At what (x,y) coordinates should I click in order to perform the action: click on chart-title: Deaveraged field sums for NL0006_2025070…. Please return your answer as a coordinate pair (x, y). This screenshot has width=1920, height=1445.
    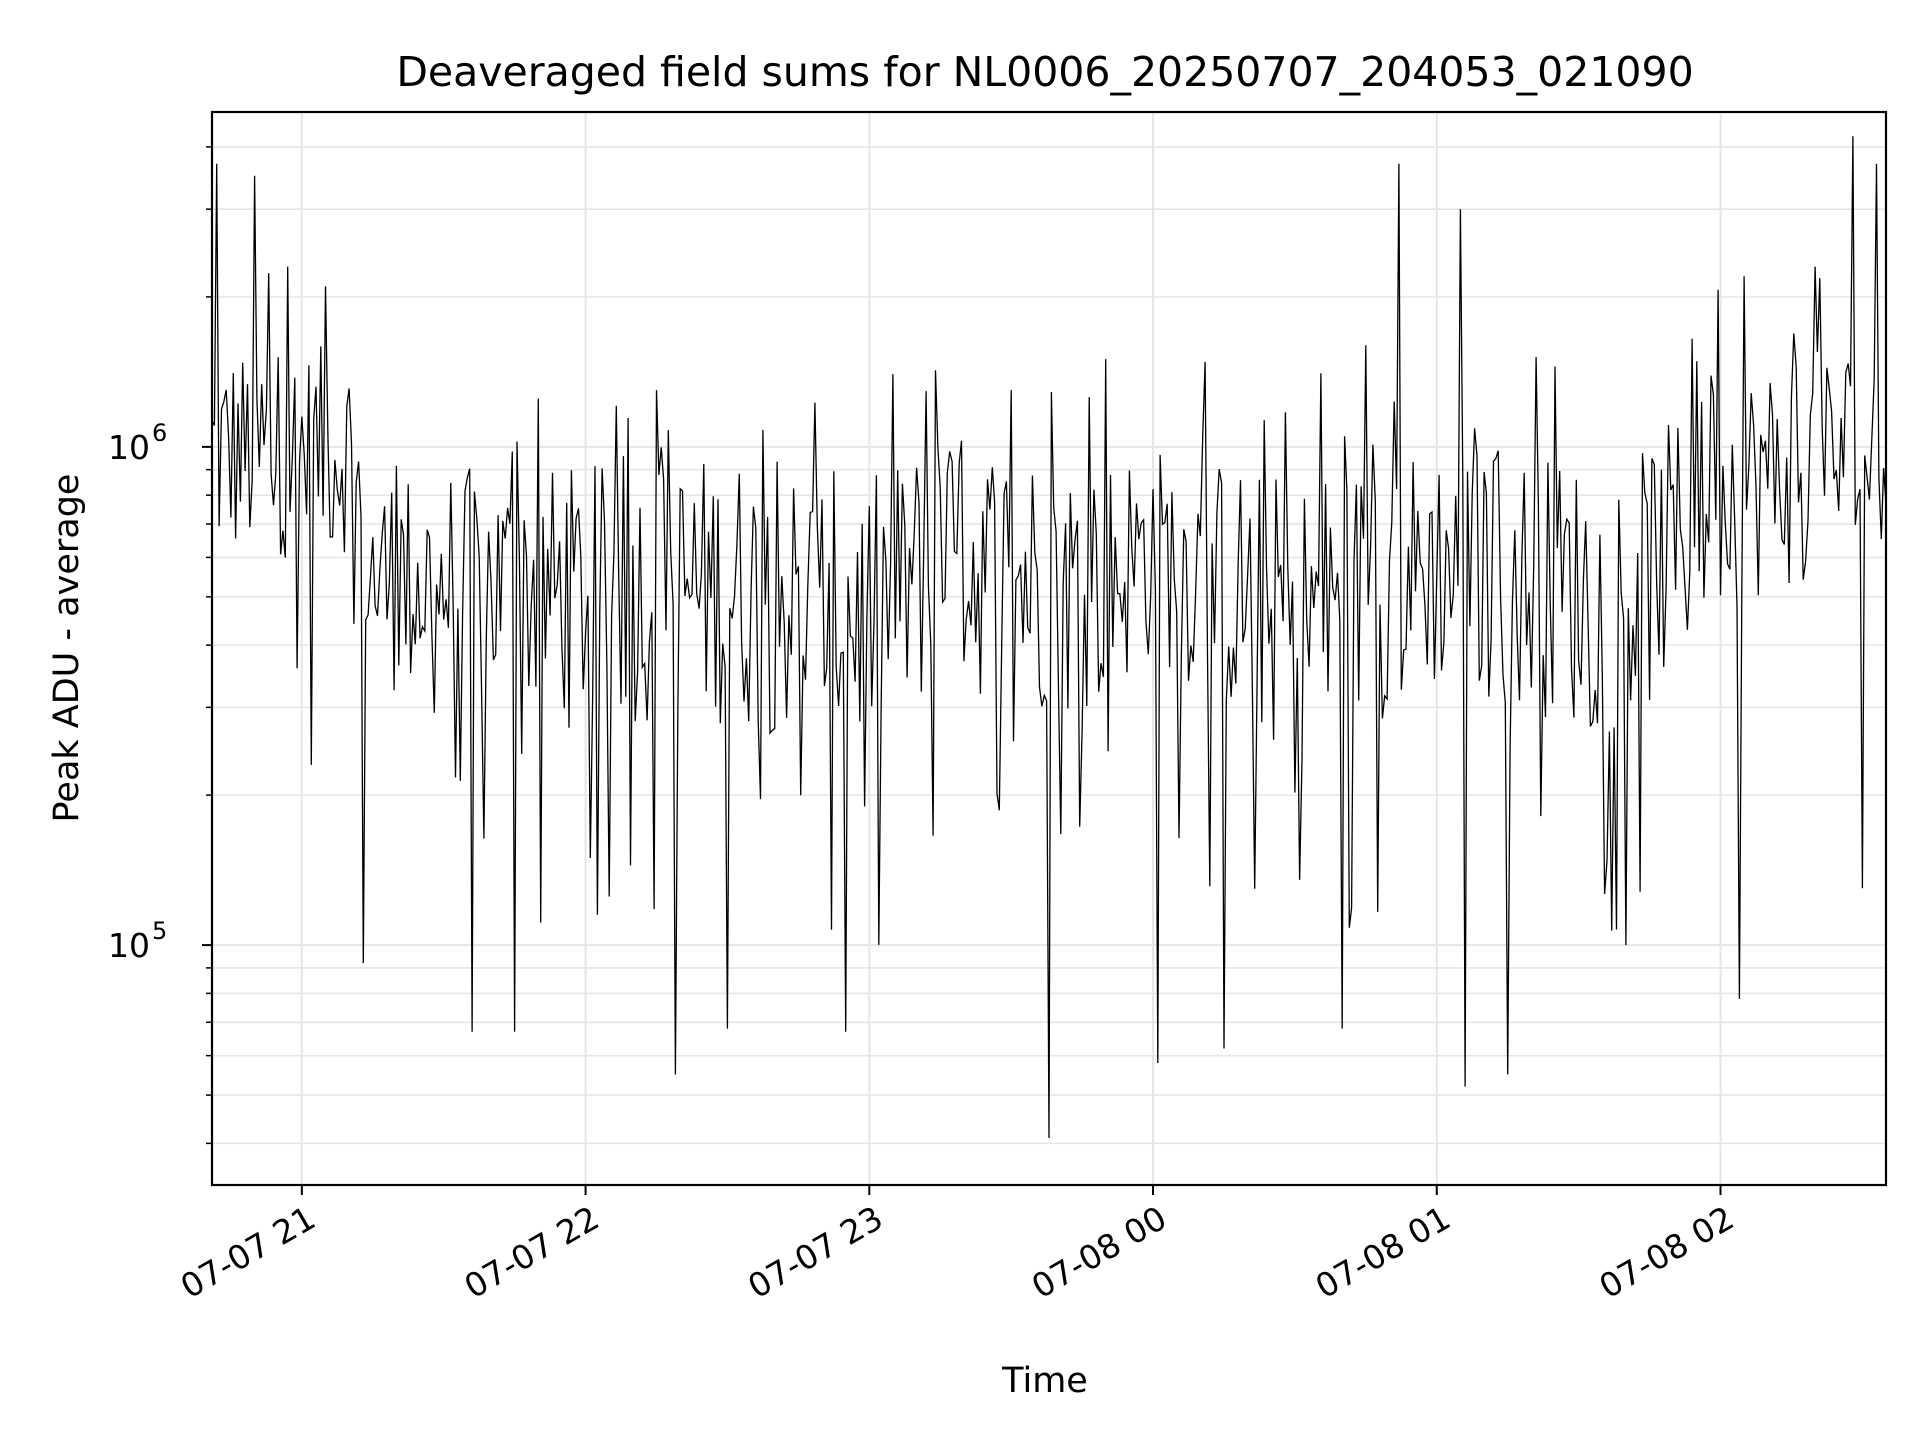
    Looking at the image, I should click on (1044, 72).